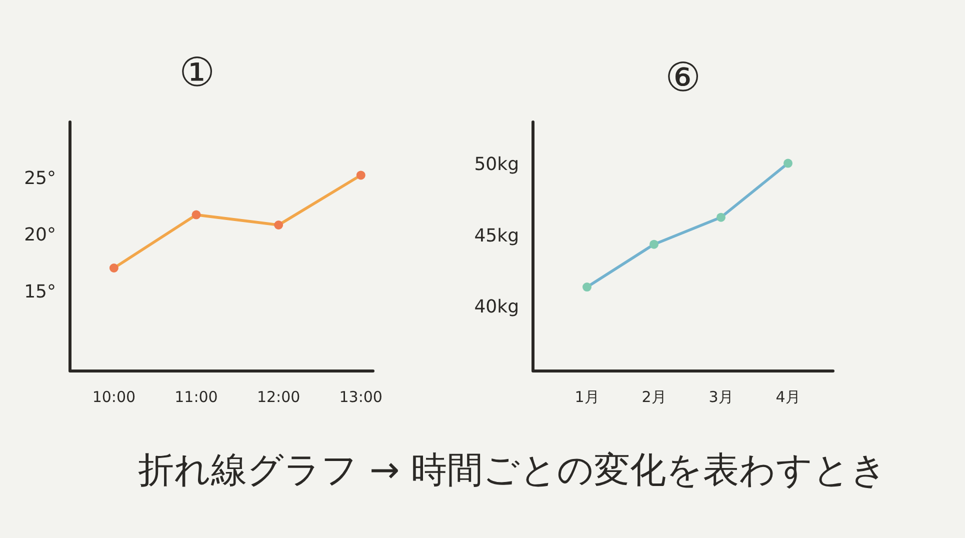 Image resolution: width=965 pixels, height=538 pixels. Describe the element at coordinates (40, 179) in the screenshot. I see `y-tick-label: 25°` at that location.